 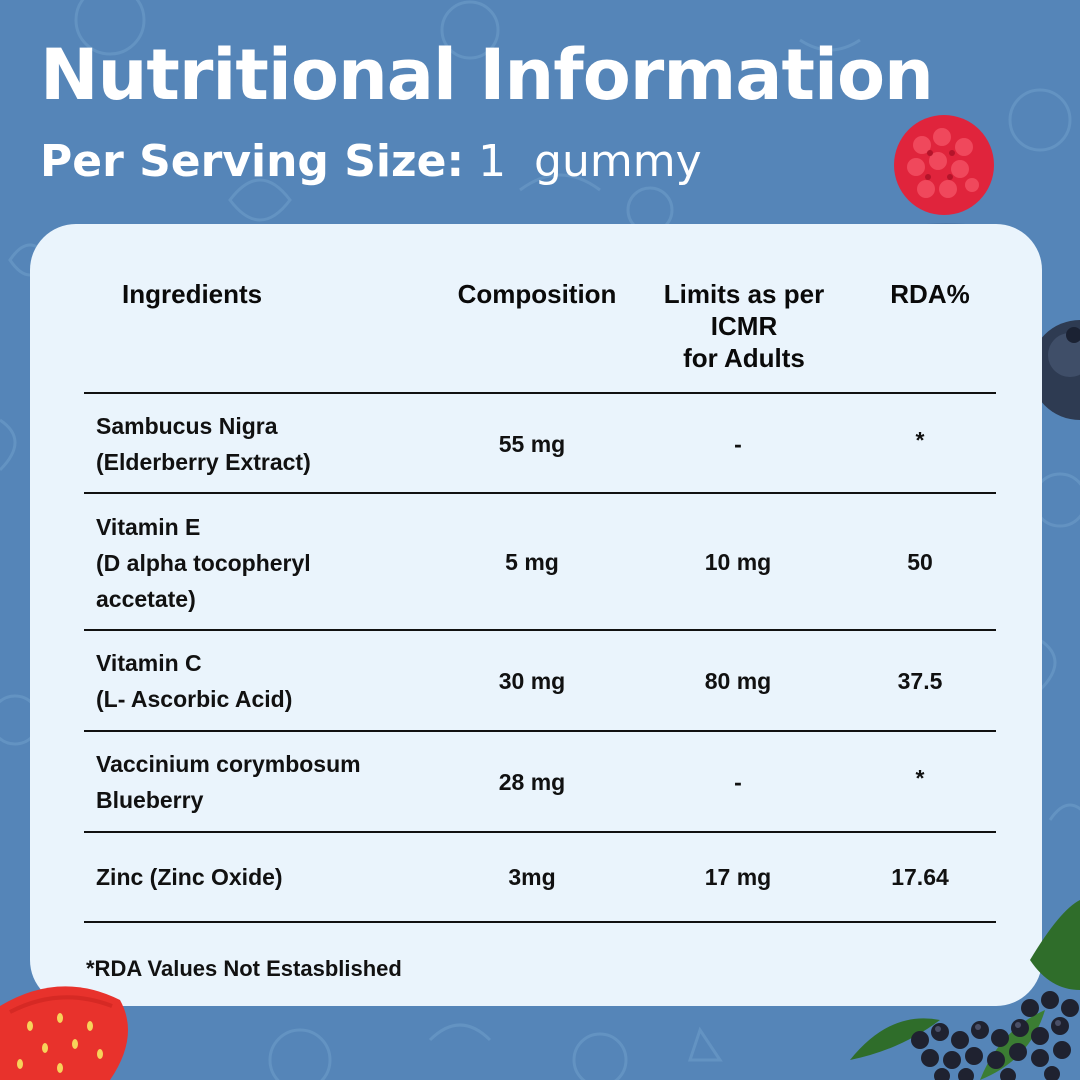 What do you see at coordinates (149, 663) in the screenshot?
I see `row-3-ingredient-line-1: Vitamin C` at bounding box center [149, 663].